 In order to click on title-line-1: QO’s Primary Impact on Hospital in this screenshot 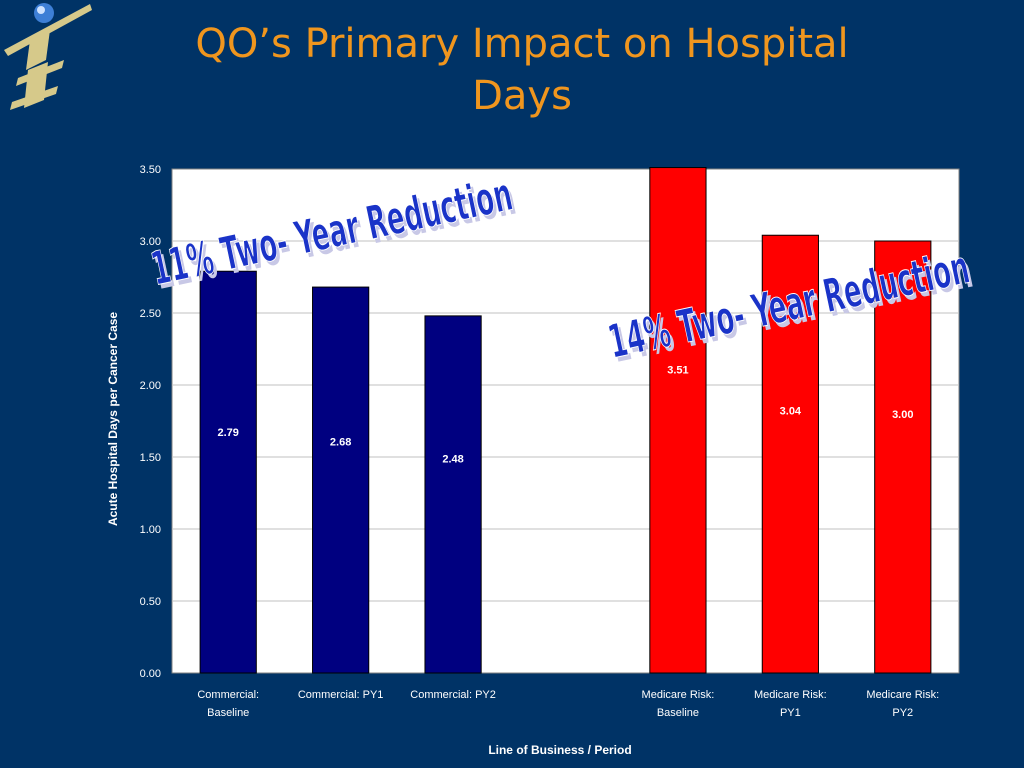, I will do `click(522, 44)`.